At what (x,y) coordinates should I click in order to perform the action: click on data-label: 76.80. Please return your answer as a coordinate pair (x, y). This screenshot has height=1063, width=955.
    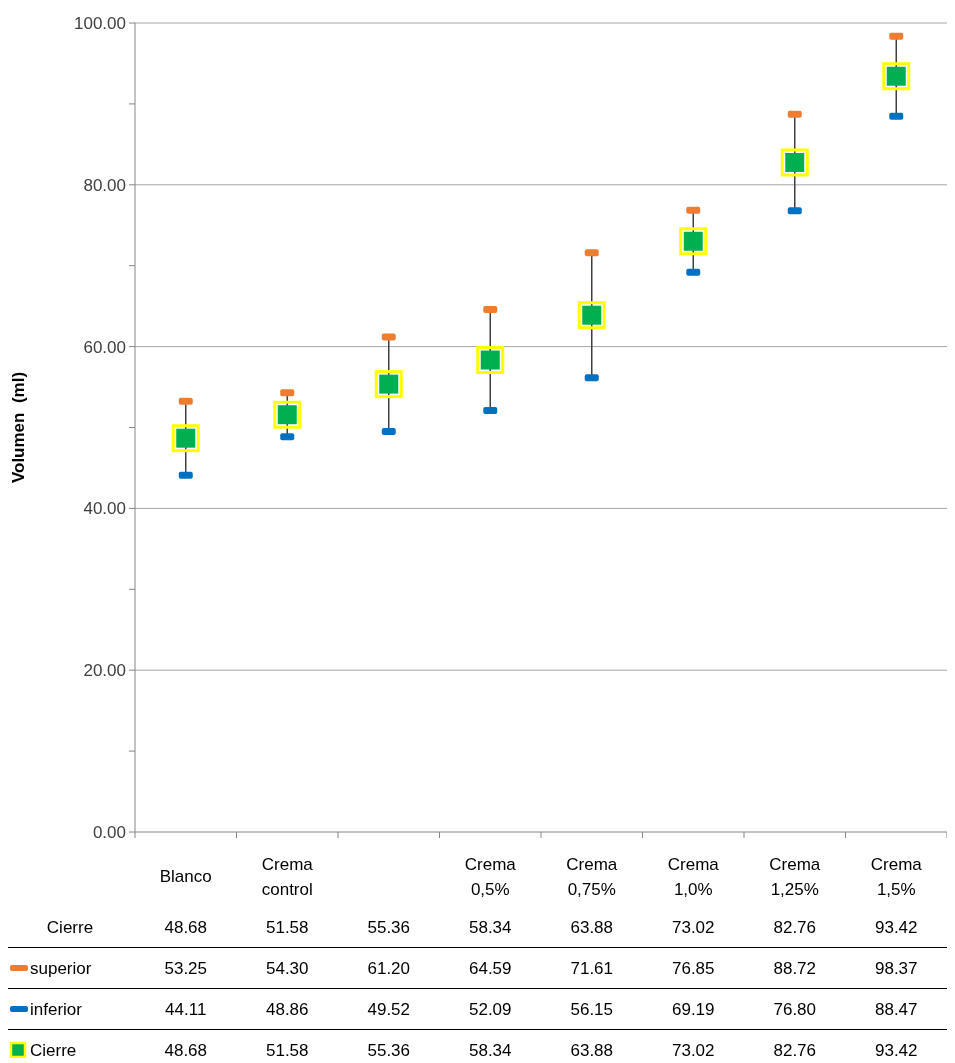
    Looking at the image, I should click on (795, 1009).